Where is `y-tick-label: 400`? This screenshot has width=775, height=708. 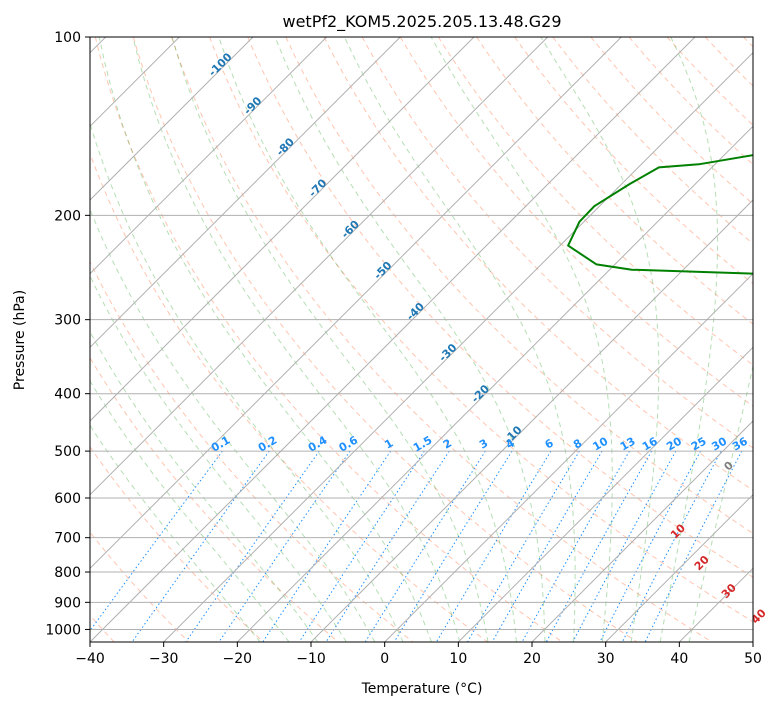
y-tick-label: 400 is located at coordinates (67, 395).